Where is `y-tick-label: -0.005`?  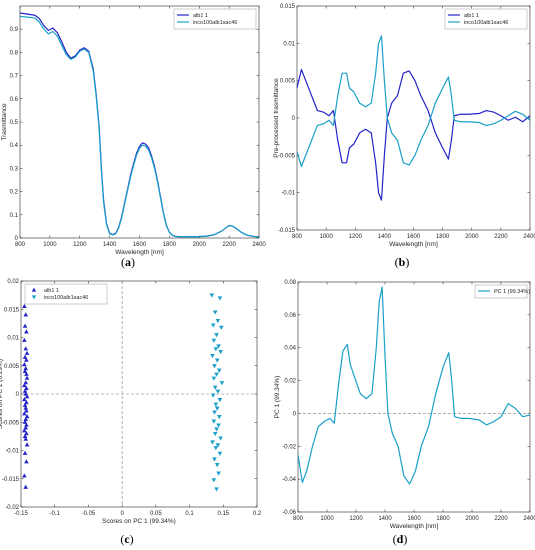 y-tick-label: -0.005 is located at coordinates (287, 156).